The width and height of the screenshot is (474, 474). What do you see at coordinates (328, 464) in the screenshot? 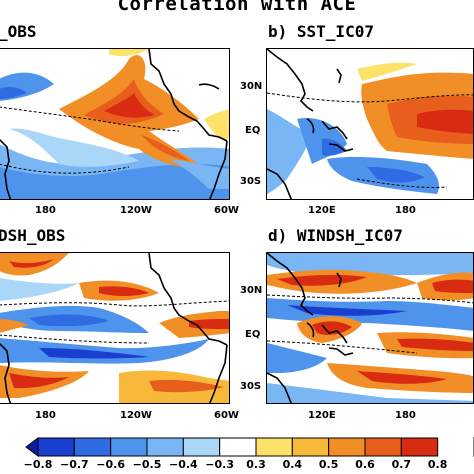
I see `colorbar-tick-label: 0.5` at bounding box center [328, 464].